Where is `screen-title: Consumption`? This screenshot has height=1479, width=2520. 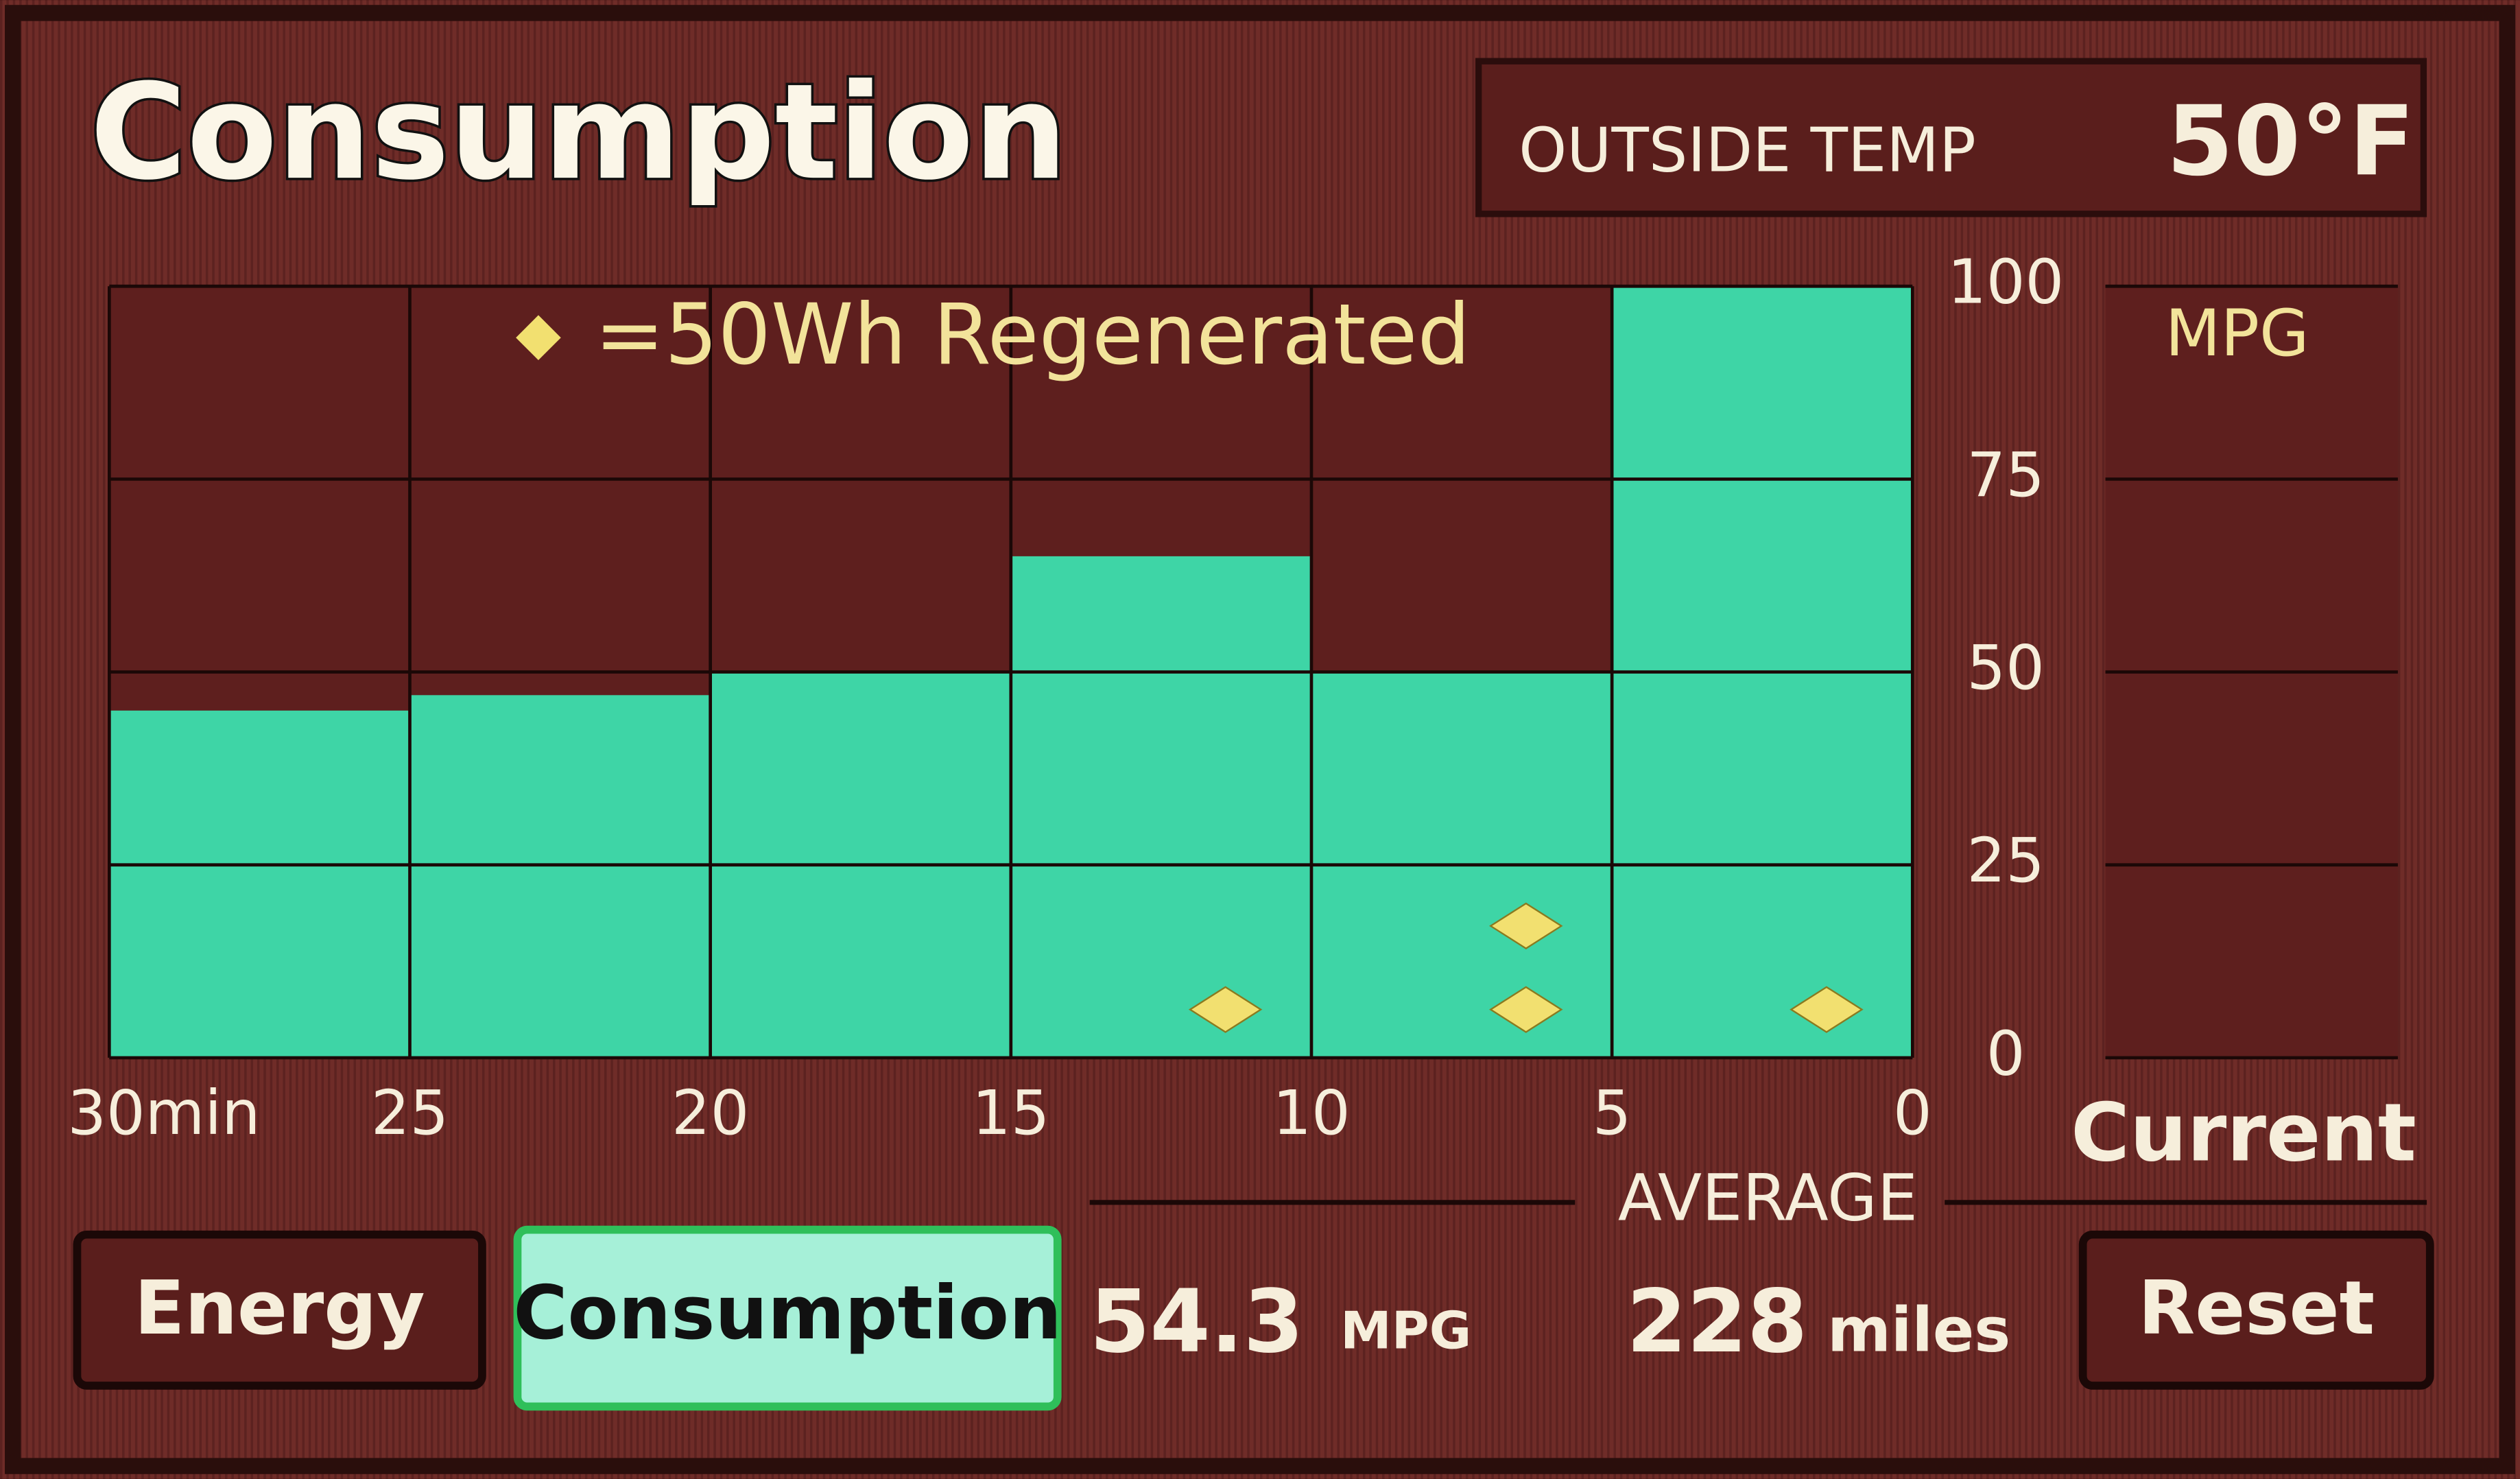 screen-title: Consumption is located at coordinates (578, 133).